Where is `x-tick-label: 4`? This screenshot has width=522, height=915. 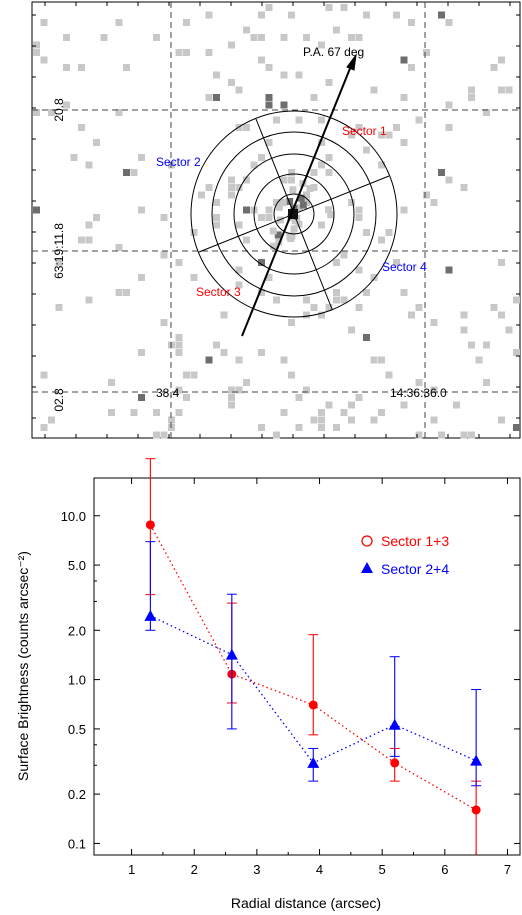
x-tick-label: 4 is located at coordinates (319, 869).